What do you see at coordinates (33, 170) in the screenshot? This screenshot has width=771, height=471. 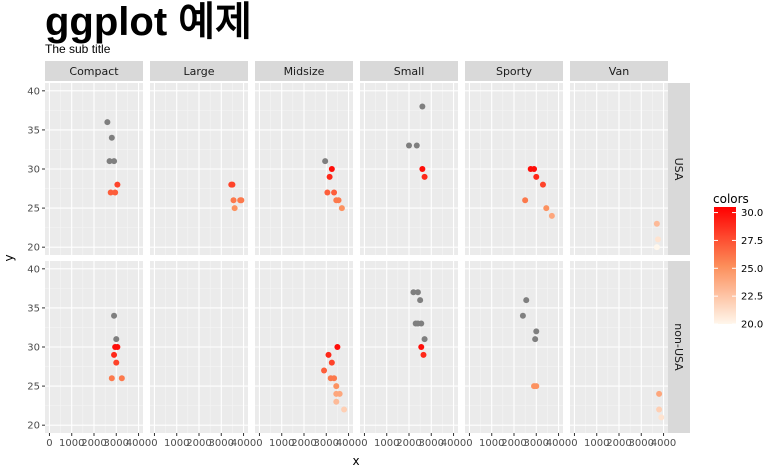 I see `y-tick-label: 30` at bounding box center [33, 170].